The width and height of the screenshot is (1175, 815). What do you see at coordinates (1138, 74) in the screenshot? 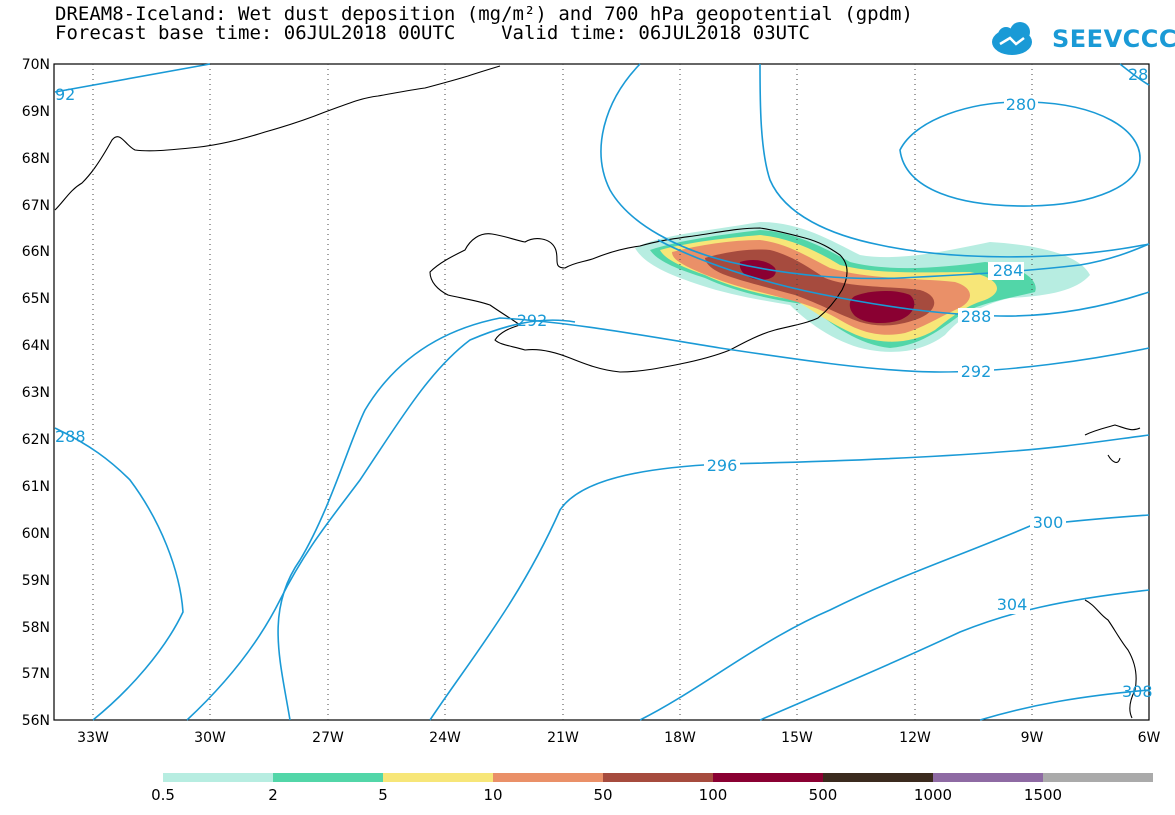
I see `contour-label: 28` at bounding box center [1138, 74].